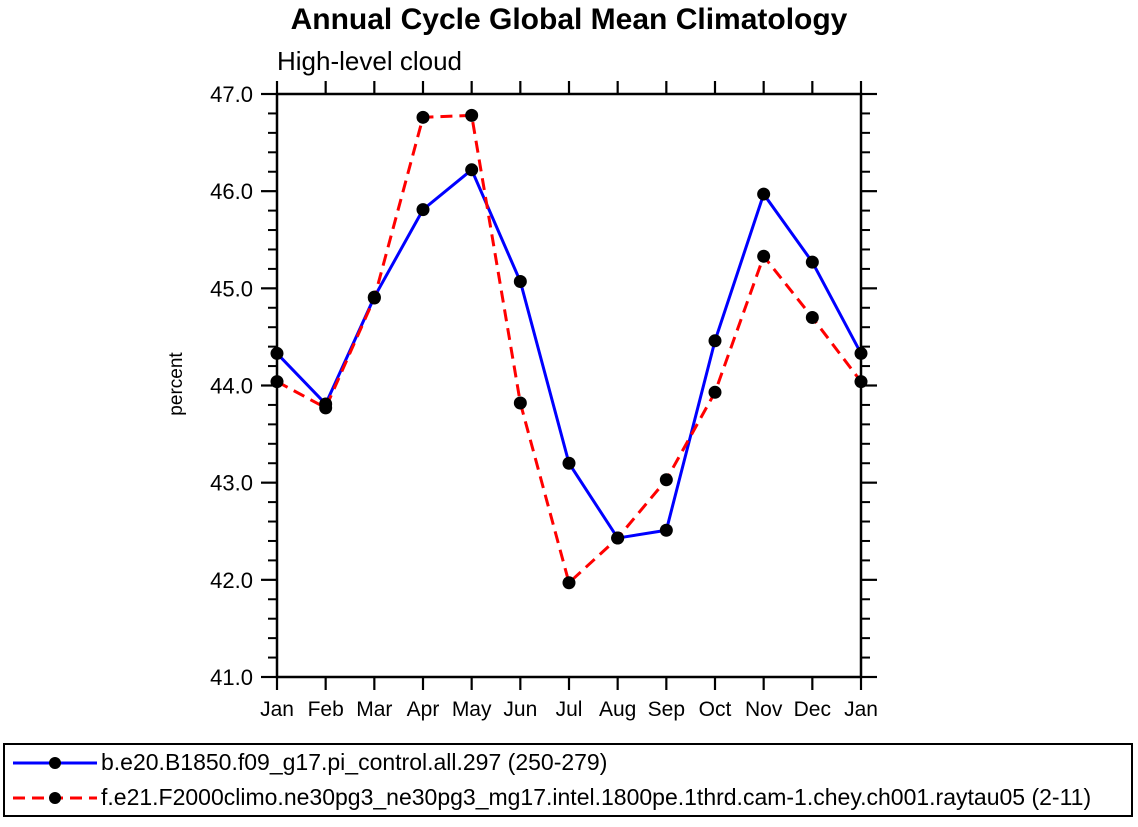 The image size is (1138, 827). What do you see at coordinates (369, 61) in the screenshot?
I see `chart-subtitle: High-level cloud` at bounding box center [369, 61].